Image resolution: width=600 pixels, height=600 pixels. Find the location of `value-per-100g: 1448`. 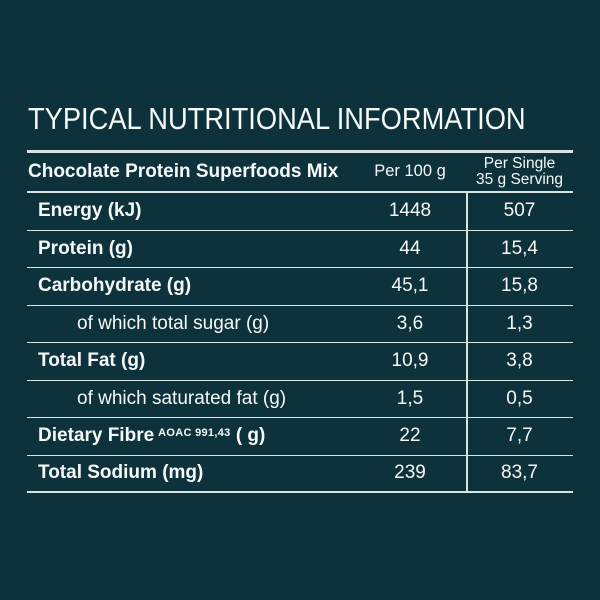

value-per-100g: 1448 is located at coordinates (410, 211).